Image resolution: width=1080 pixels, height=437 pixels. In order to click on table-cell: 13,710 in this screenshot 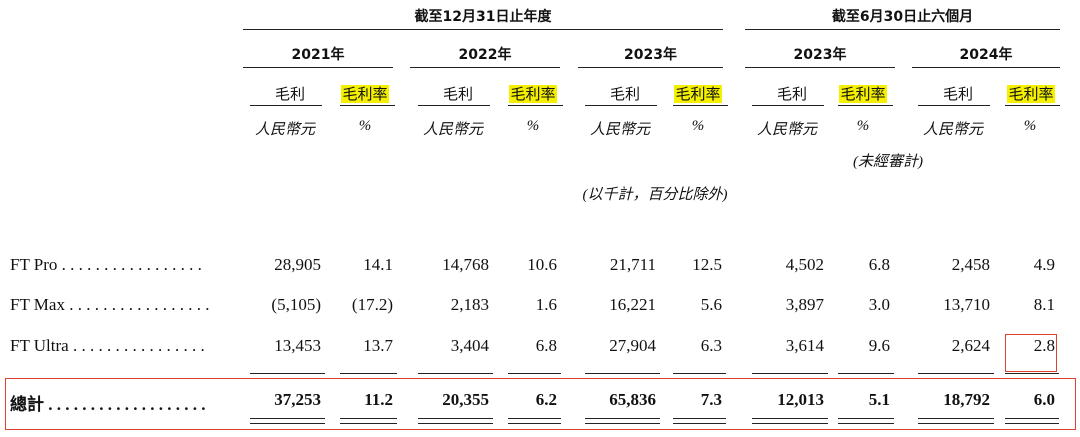, I will do `click(966, 304)`.